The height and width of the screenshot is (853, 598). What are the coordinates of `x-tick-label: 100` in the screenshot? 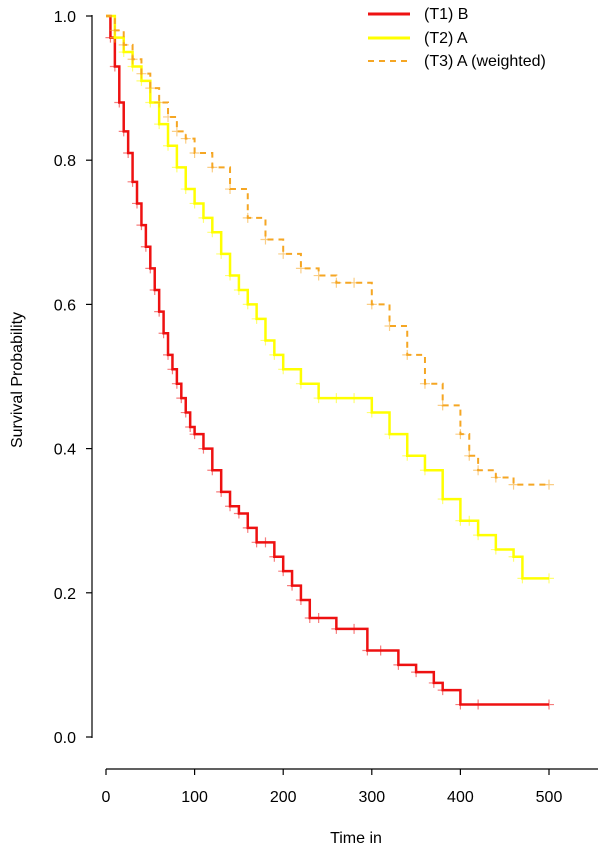 It's located at (194, 797).